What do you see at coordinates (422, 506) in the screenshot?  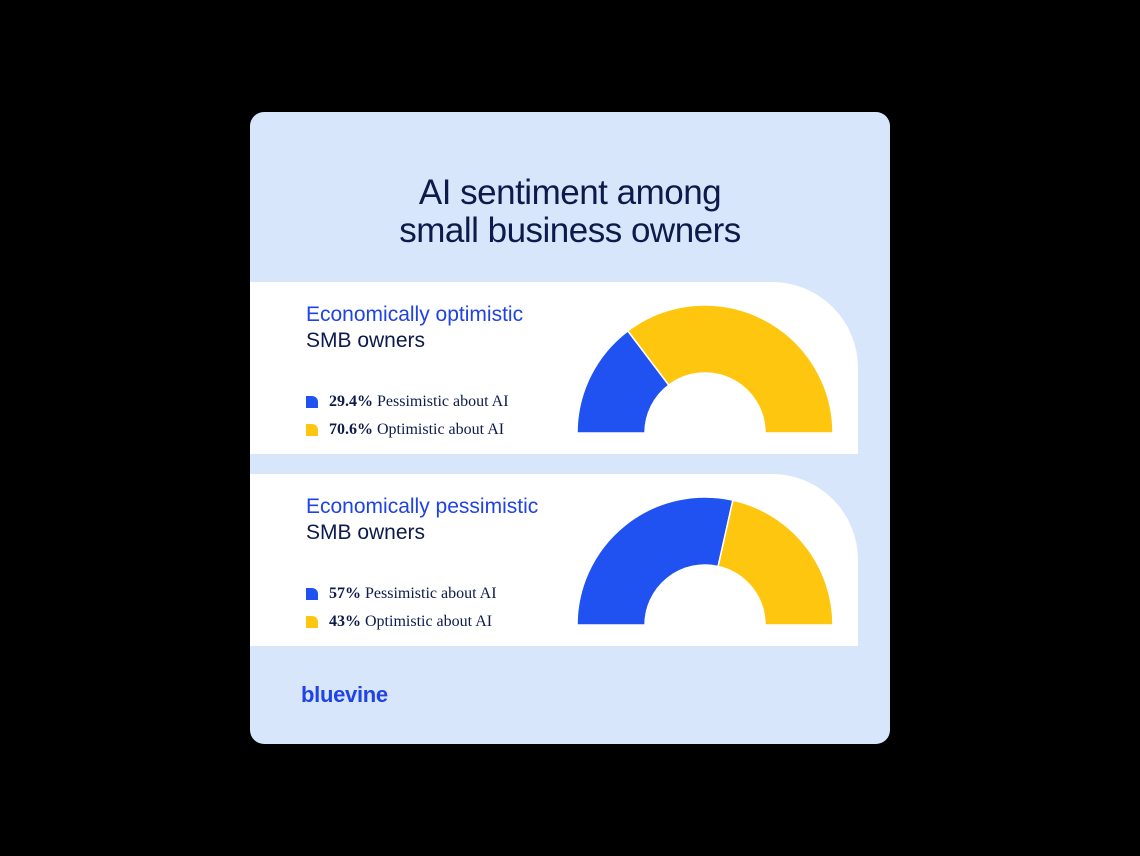 I see `panel-heading-accent: Economically pessimistic` at bounding box center [422, 506].